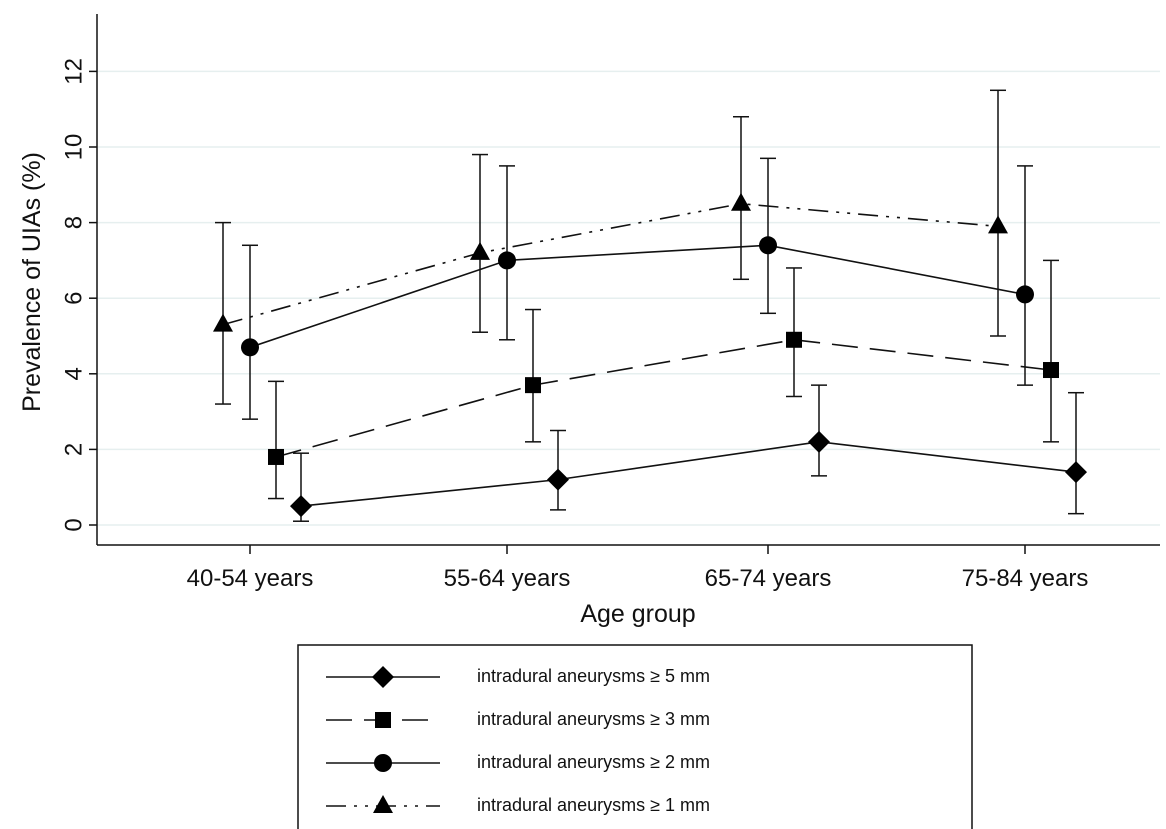  Describe the element at coordinates (32, 282) in the screenshot. I see `y-axis-title: Prevalence of UIAs (%)` at that location.